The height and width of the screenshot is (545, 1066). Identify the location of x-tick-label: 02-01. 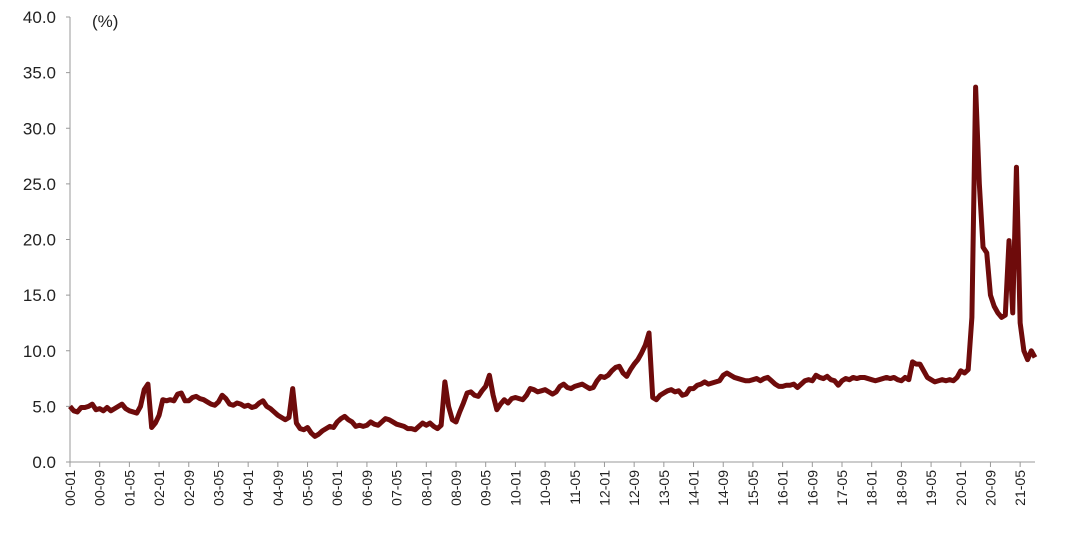
(159, 488).